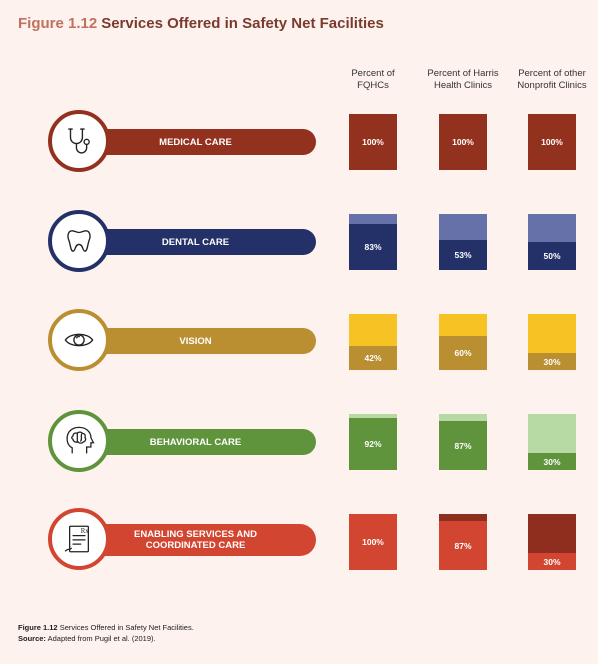  I want to click on bar-background: 60%, so click(463, 342).